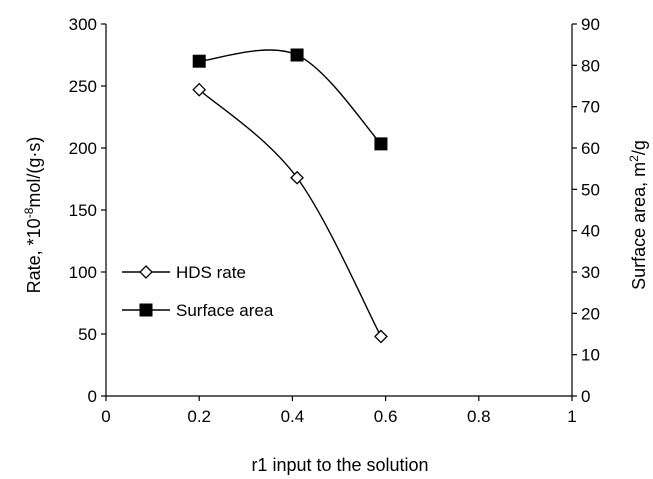 The height and width of the screenshot is (479, 653). What do you see at coordinates (590, 355) in the screenshot?
I see `y-right-tick-label: 10` at bounding box center [590, 355].